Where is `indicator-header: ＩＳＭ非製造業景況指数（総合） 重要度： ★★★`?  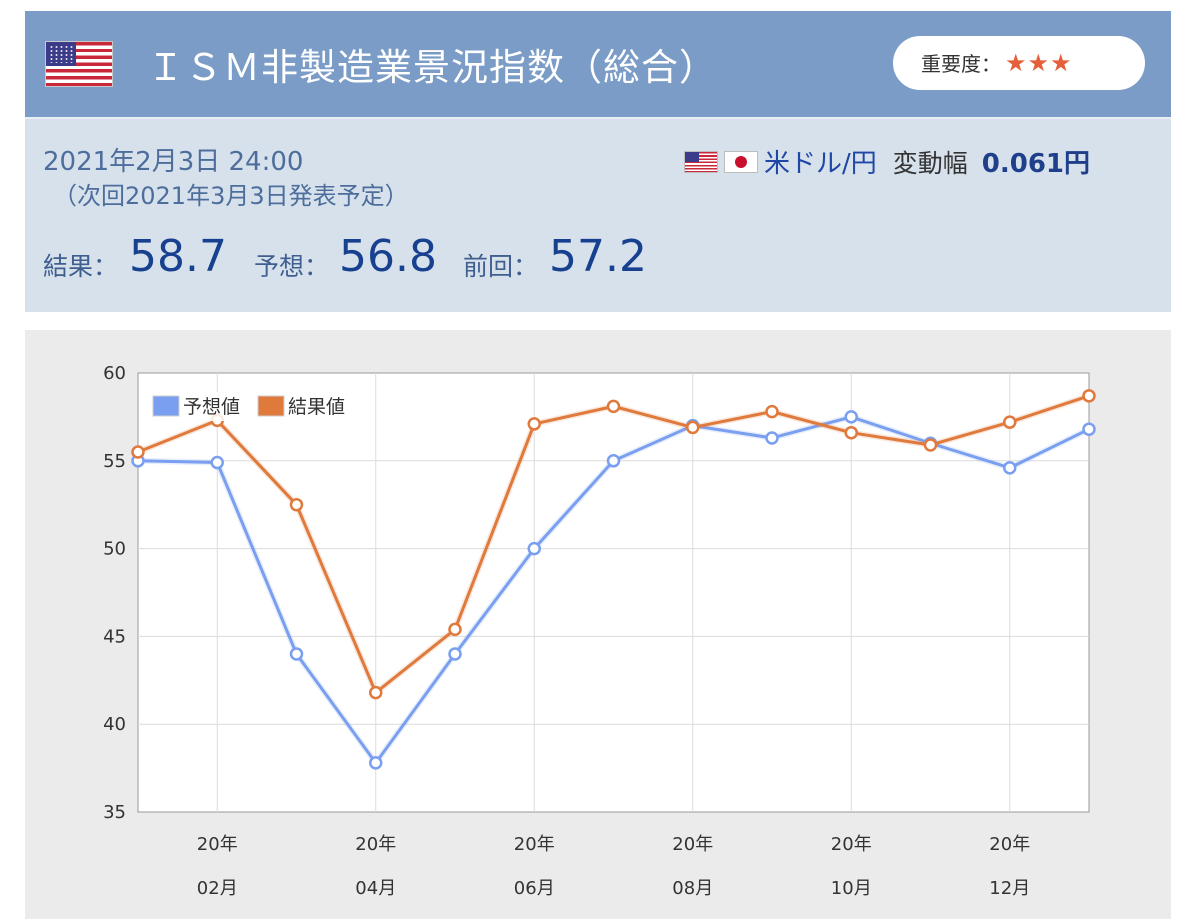
indicator-header: ＩＳＭ非製造業景況指数（総合） 重要度： ★★★ is located at coordinates (598, 64).